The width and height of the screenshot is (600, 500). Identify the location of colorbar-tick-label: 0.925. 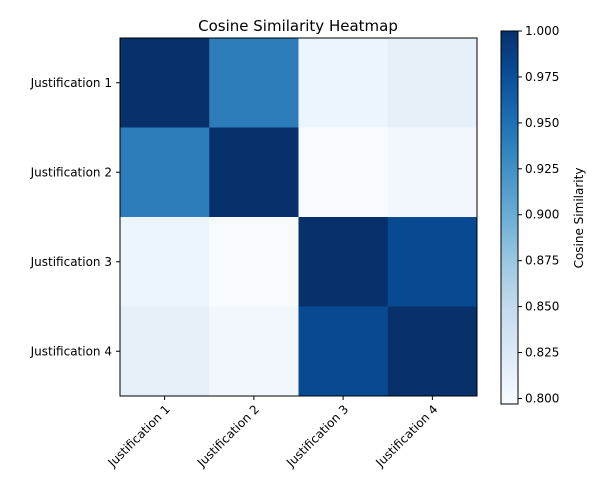
(542, 169).